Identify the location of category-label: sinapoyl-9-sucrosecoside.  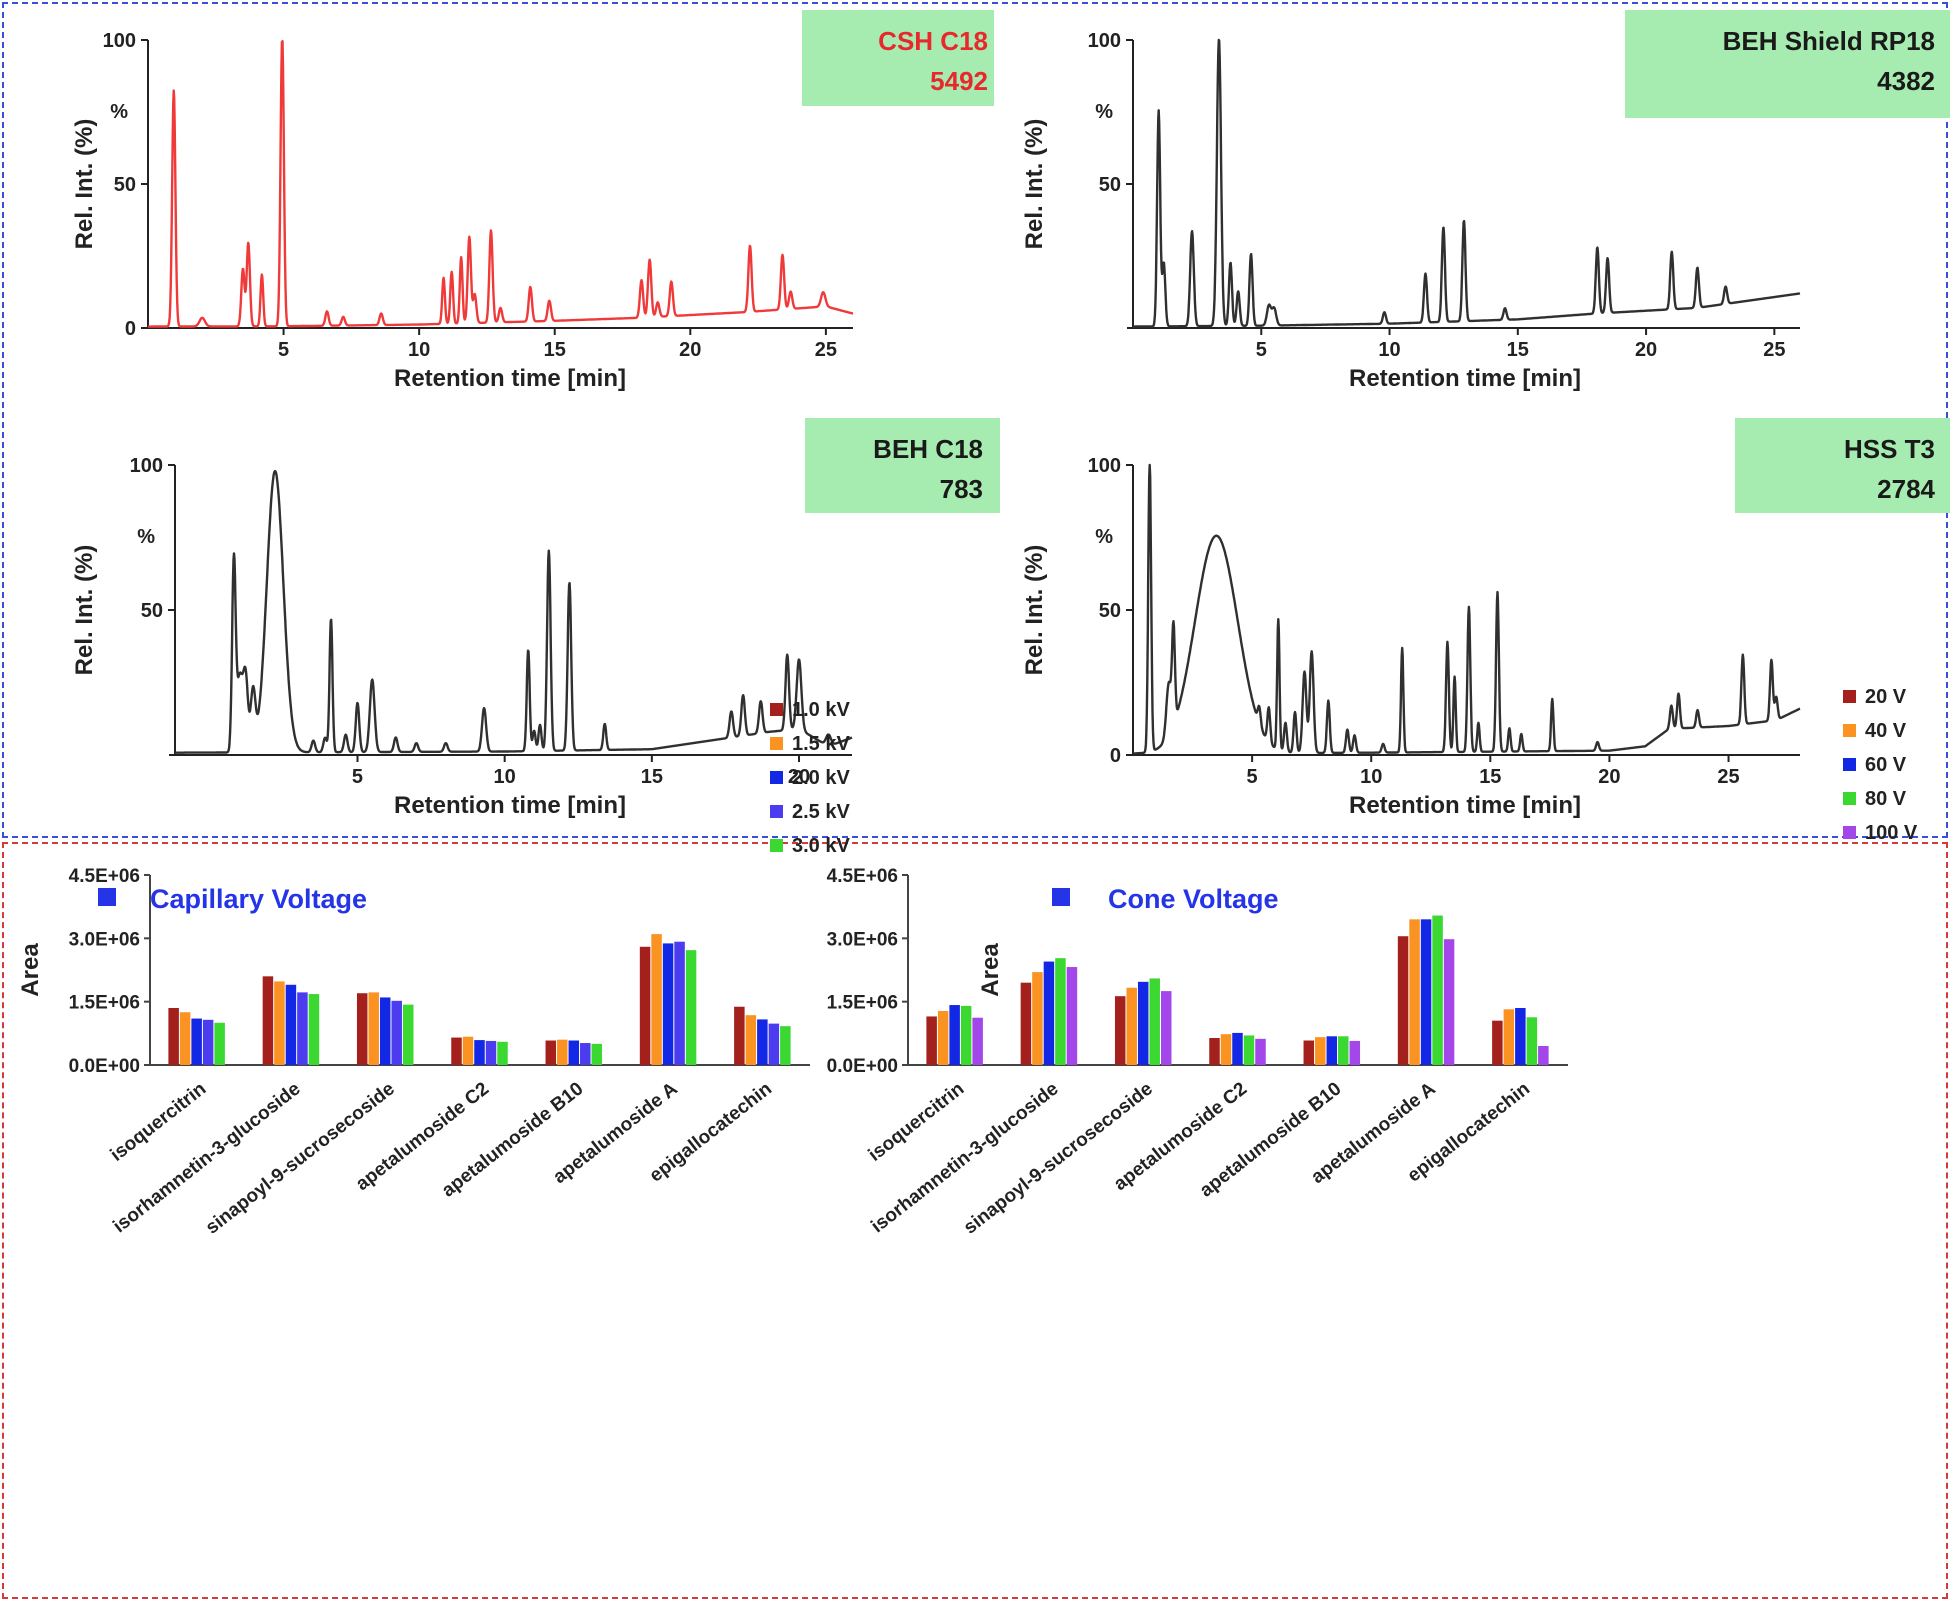
(1058, 1158).